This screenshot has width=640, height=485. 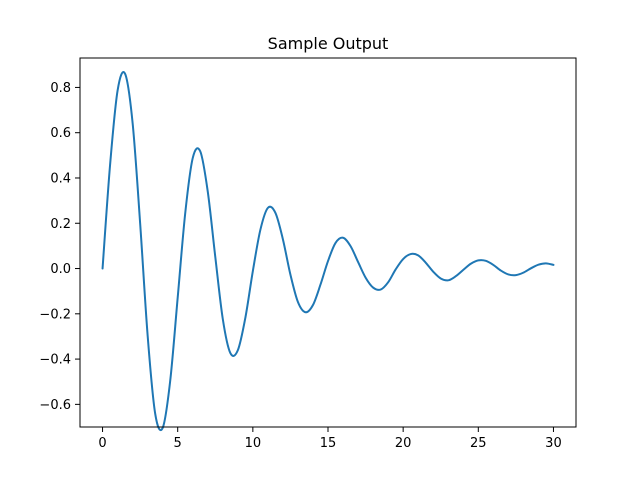 I want to click on x-tick-label: 15, so click(x=328, y=443).